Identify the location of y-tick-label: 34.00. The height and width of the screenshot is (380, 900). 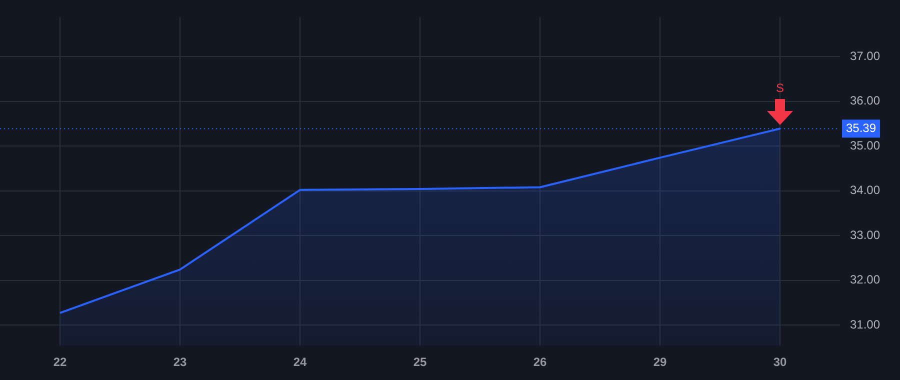
(865, 190).